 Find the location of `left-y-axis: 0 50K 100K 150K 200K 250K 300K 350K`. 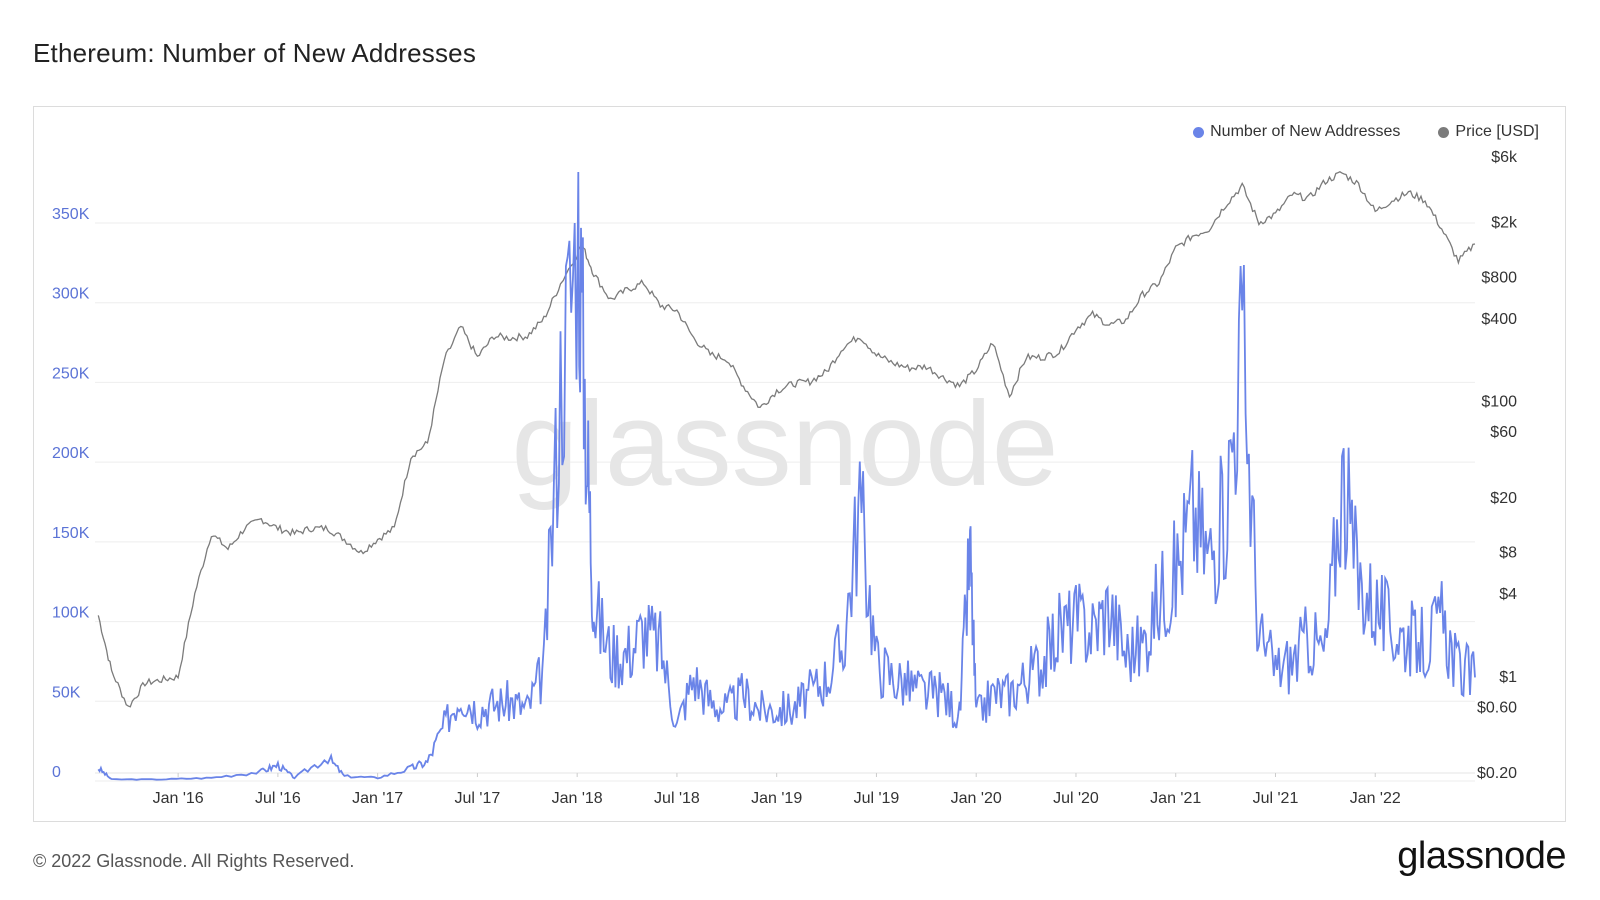

left-y-axis: 0 50K 100K 150K 200K 250K 300K 350K is located at coordinates (71, 493).